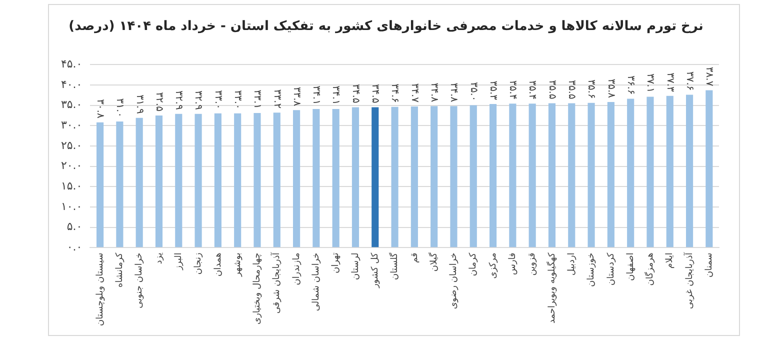 The width and height of the screenshot is (767, 339). What do you see at coordinates (158, 102) in the screenshot?
I see `data-label: ۳۲.۵` at bounding box center [158, 102].